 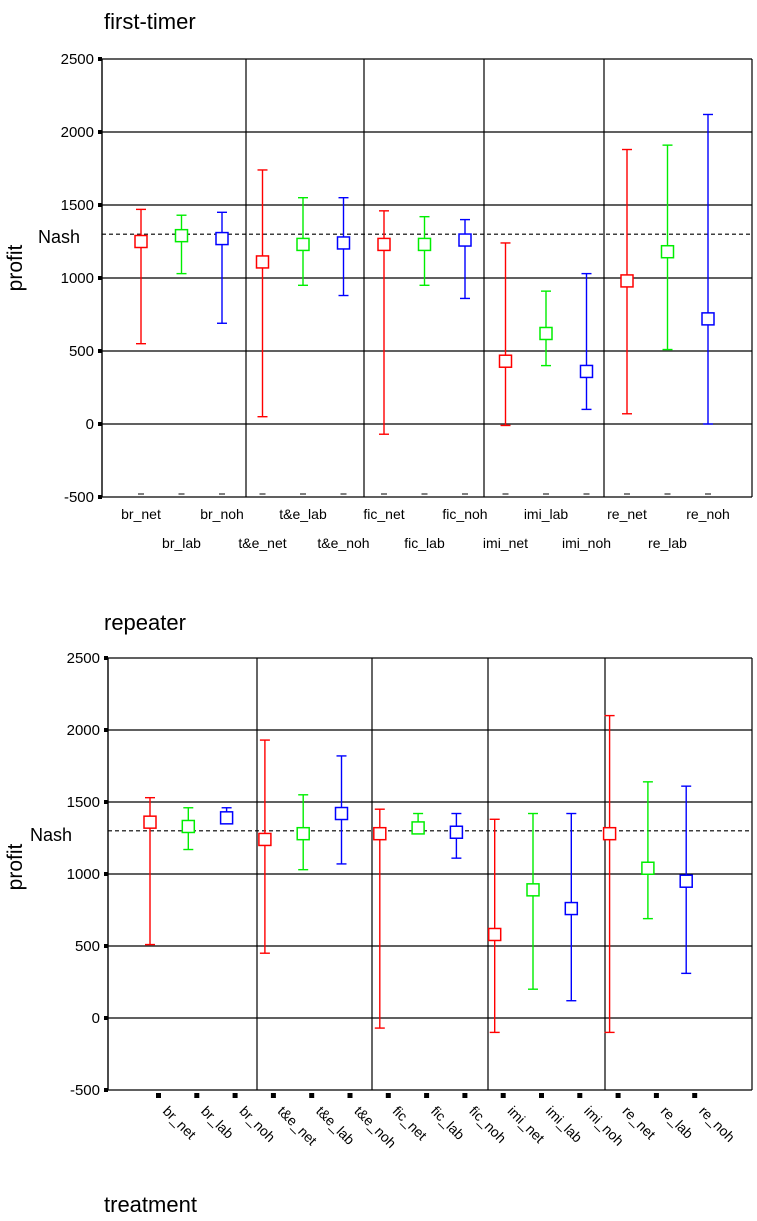 I want to click on mean-marker-br_lab-repeater, so click(x=188, y=826).